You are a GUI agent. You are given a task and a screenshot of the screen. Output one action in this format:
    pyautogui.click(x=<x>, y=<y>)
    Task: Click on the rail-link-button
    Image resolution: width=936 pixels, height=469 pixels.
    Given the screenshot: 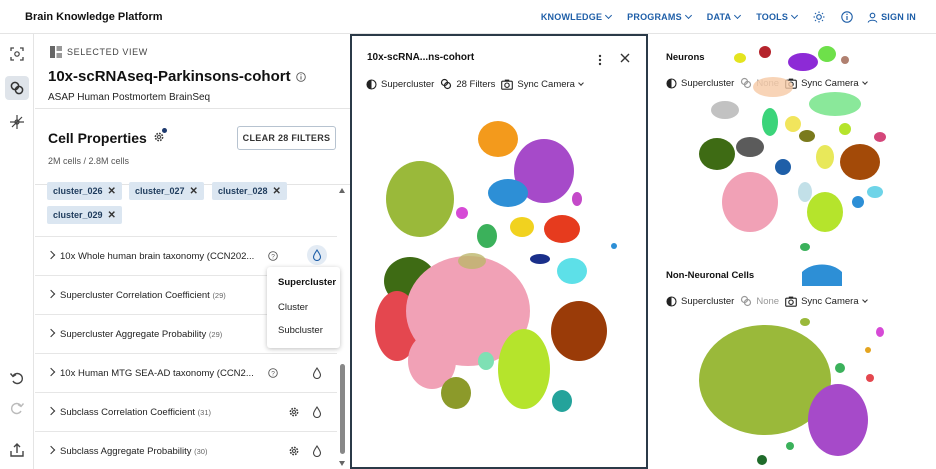 What is the action you would take?
    pyautogui.click(x=17, y=88)
    